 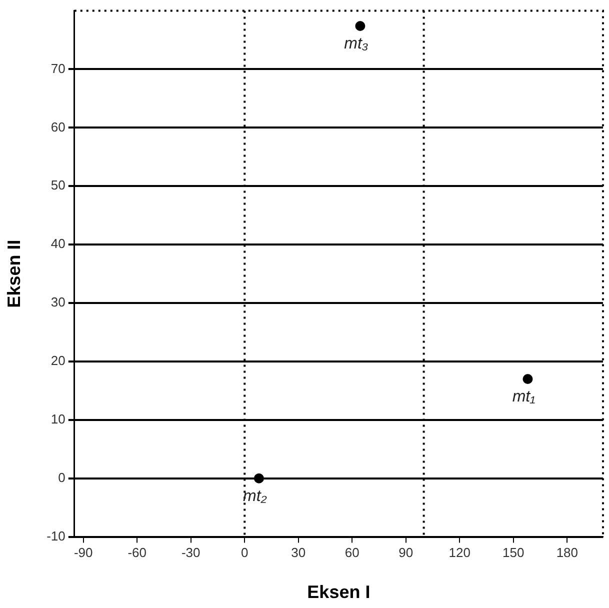 I want to click on x-tick-label: -30, so click(x=190, y=552).